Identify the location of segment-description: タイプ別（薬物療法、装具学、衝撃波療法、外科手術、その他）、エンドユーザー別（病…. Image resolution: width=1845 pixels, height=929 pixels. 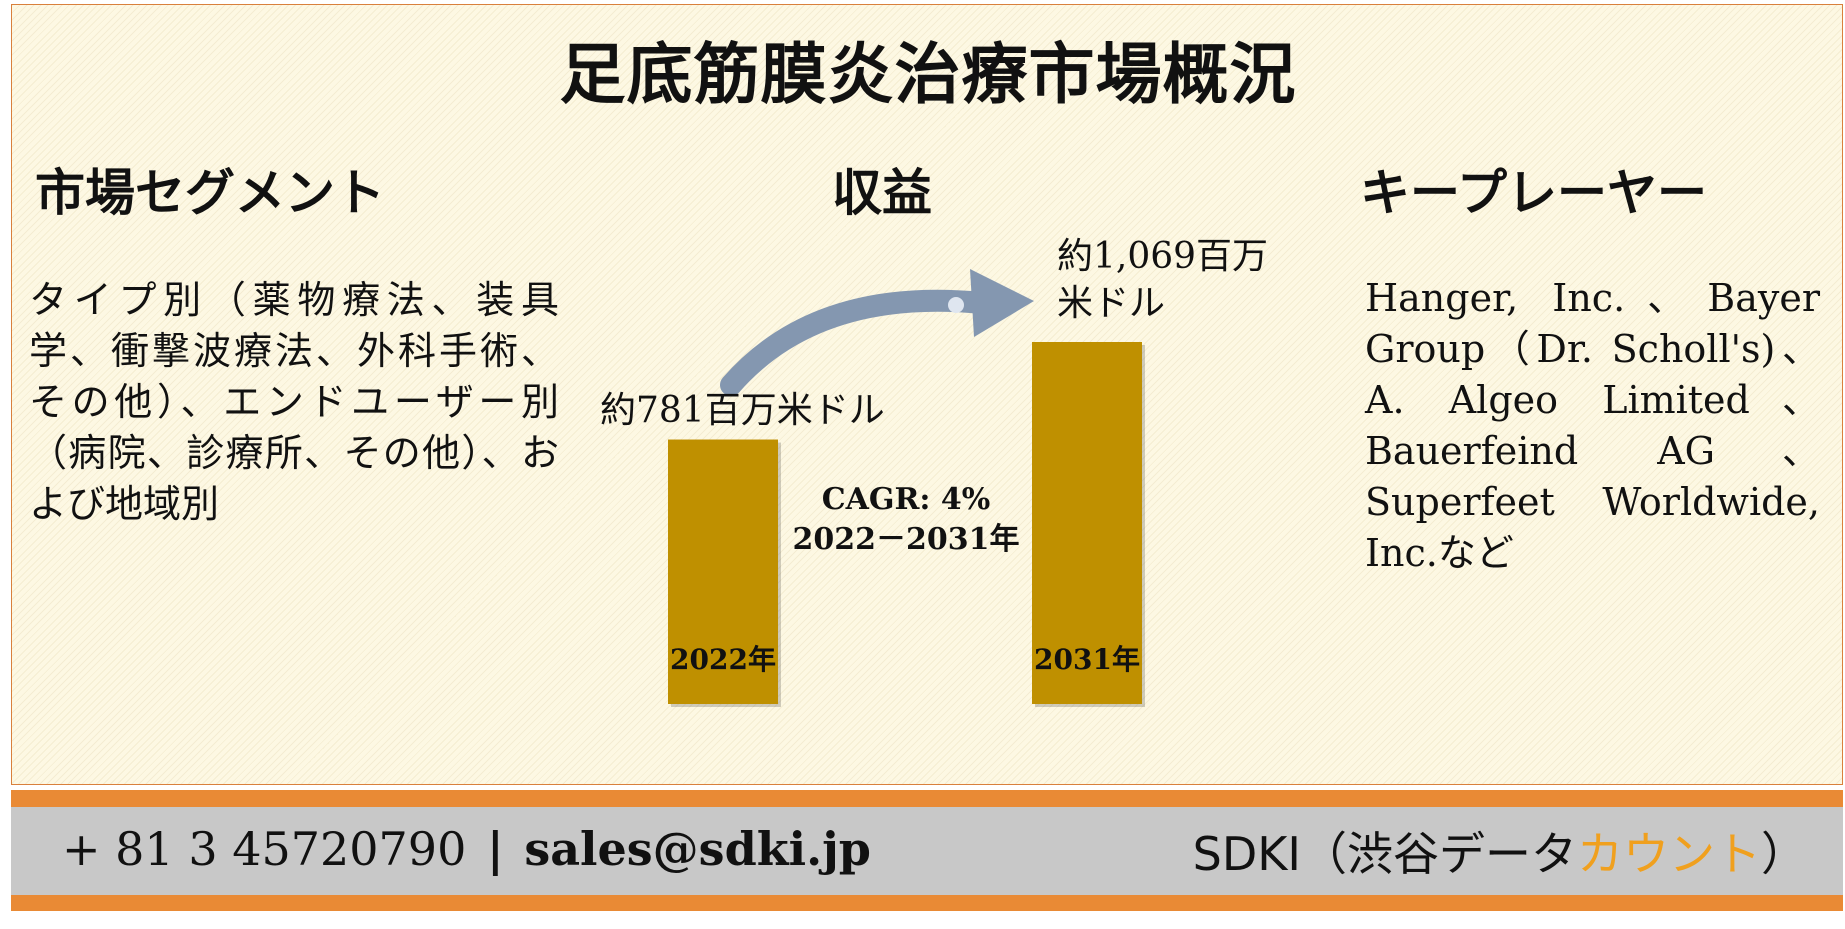
(294, 402).